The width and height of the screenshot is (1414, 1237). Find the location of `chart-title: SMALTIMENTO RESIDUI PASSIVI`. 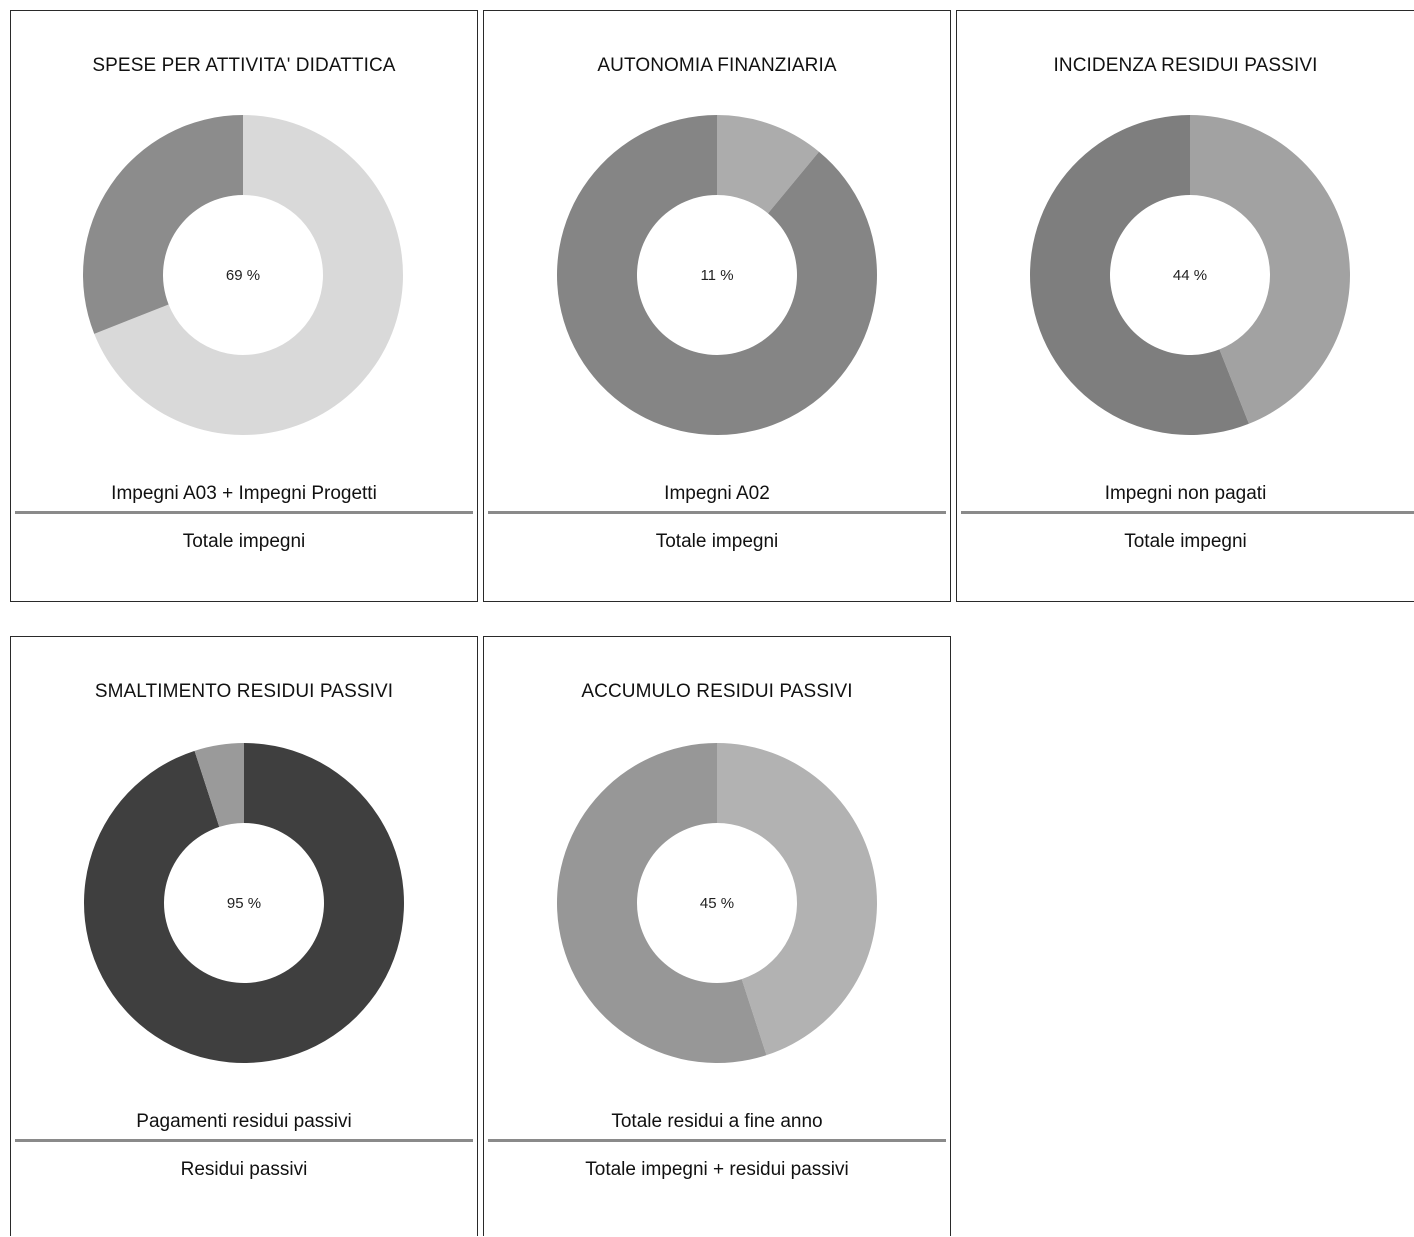

chart-title: SMALTIMENTO RESIDUI PASSIVI is located at coordinates (244, 691).